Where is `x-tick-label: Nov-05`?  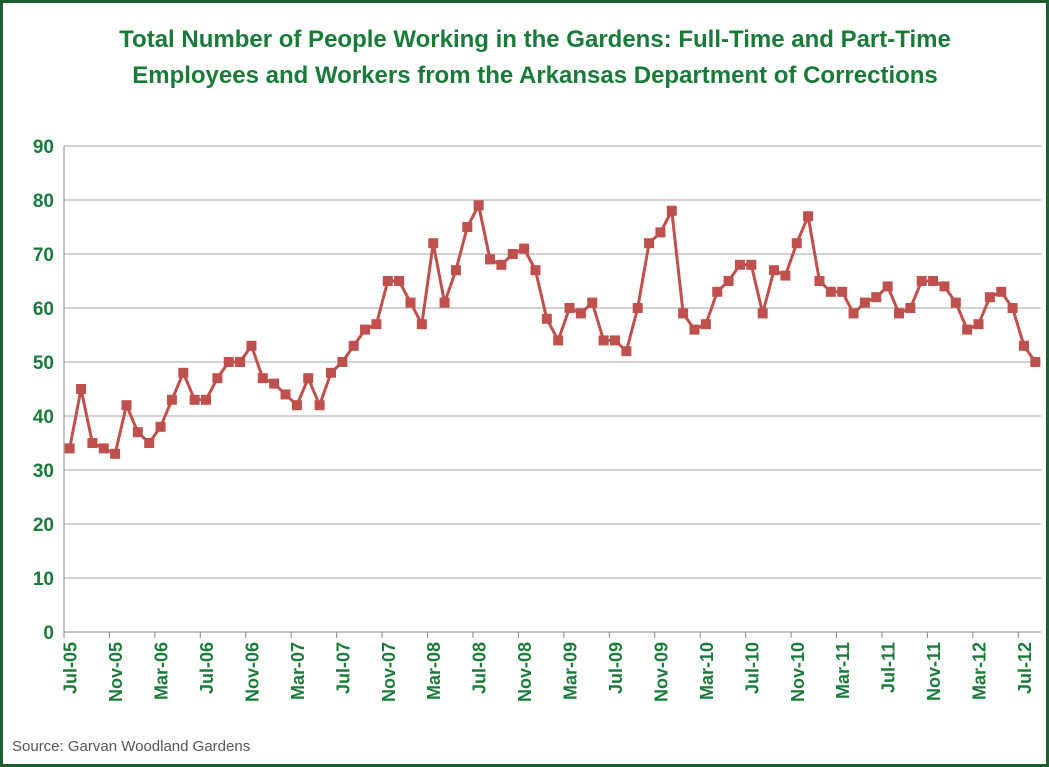 x-tick-label: Nov-05 is located at coordinates (116, 672).